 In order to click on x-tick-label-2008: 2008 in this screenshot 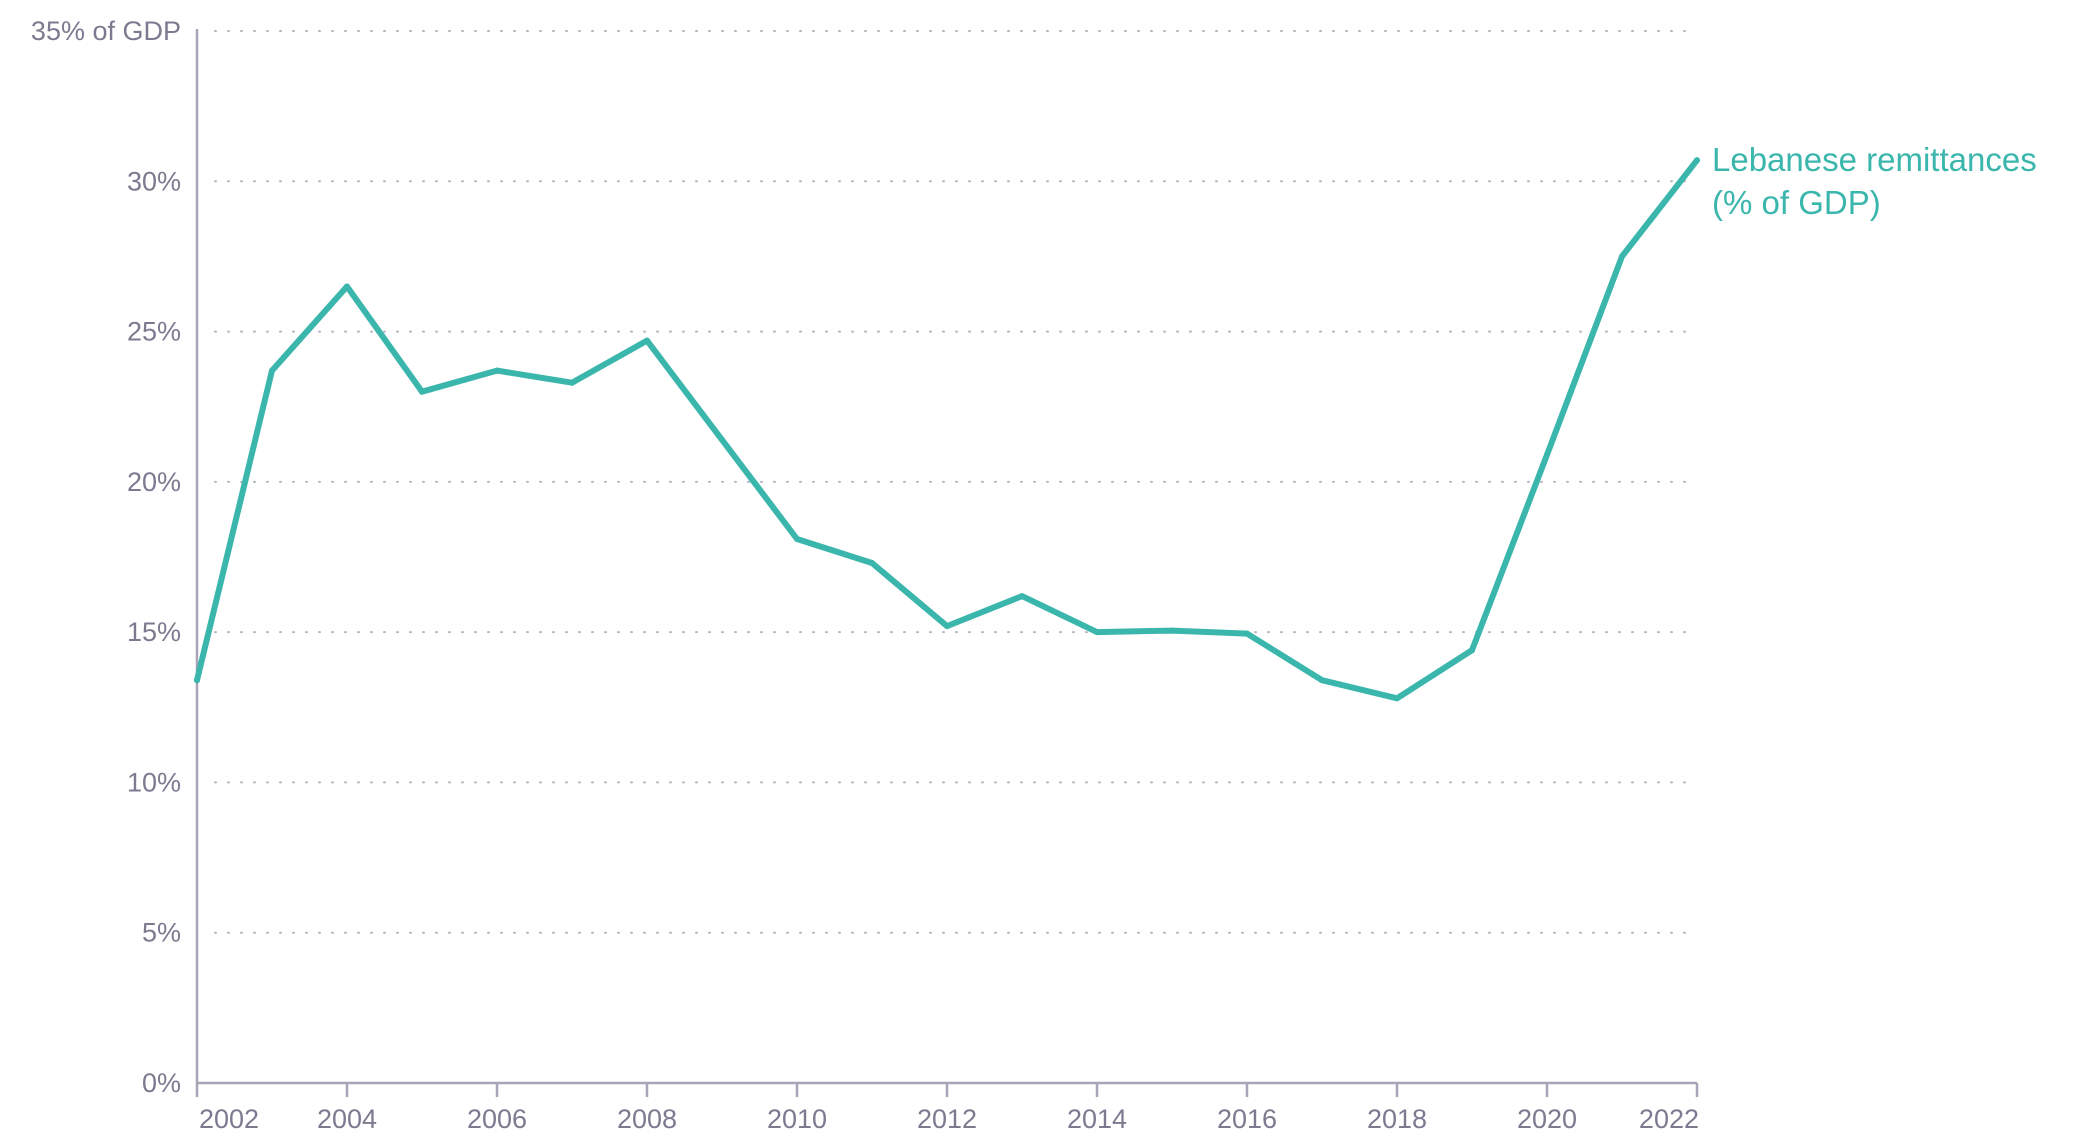, I will do `click(647, 1119)`.